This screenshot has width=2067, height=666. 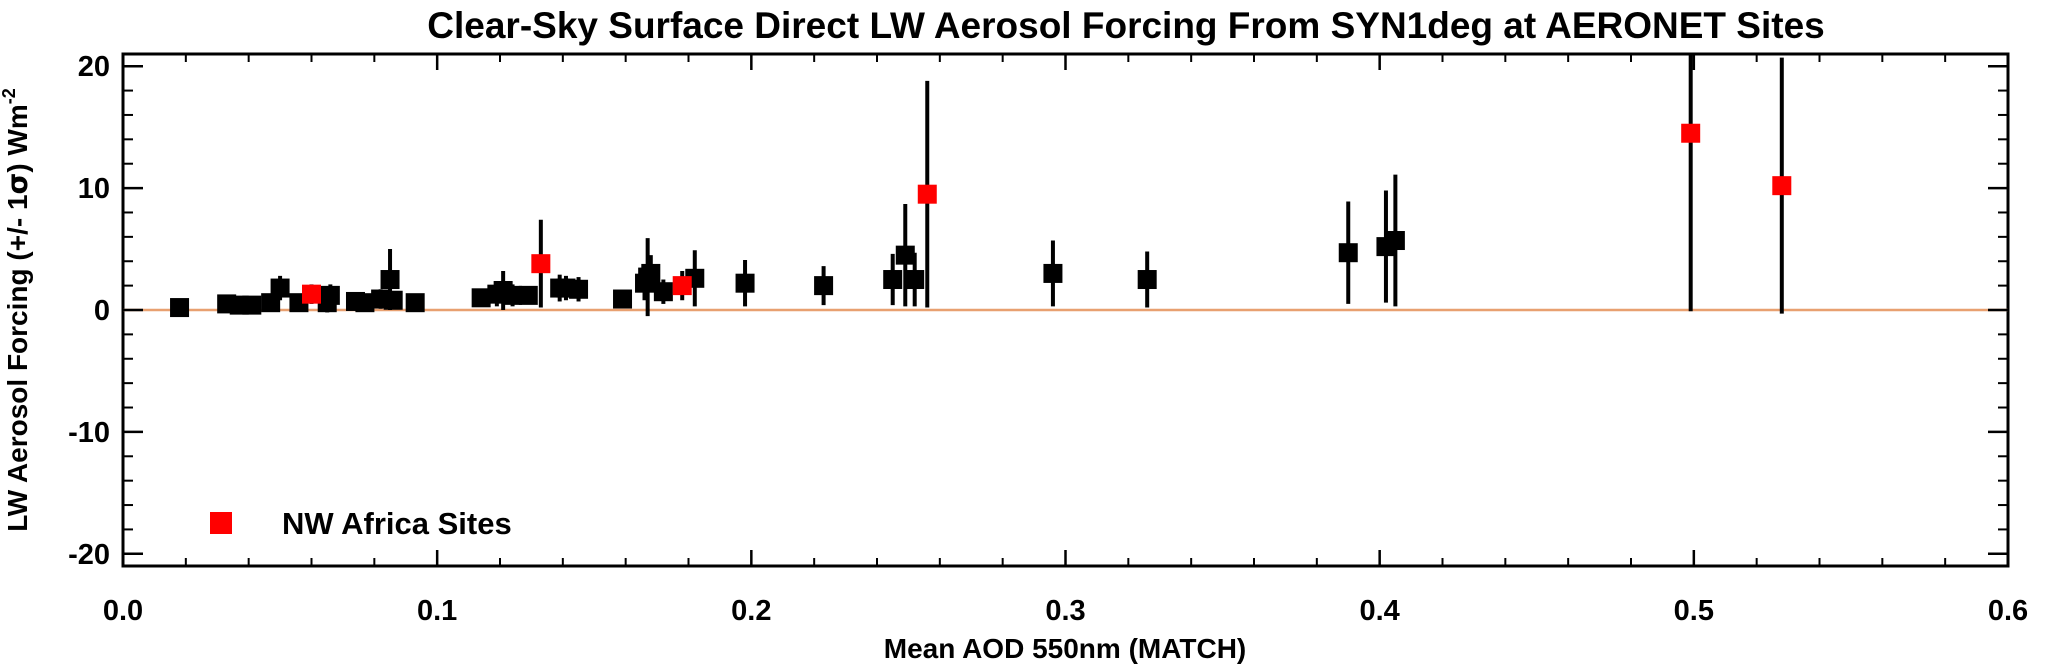 I want to click on y-tick-label: -10, so click(x=89, y=433).